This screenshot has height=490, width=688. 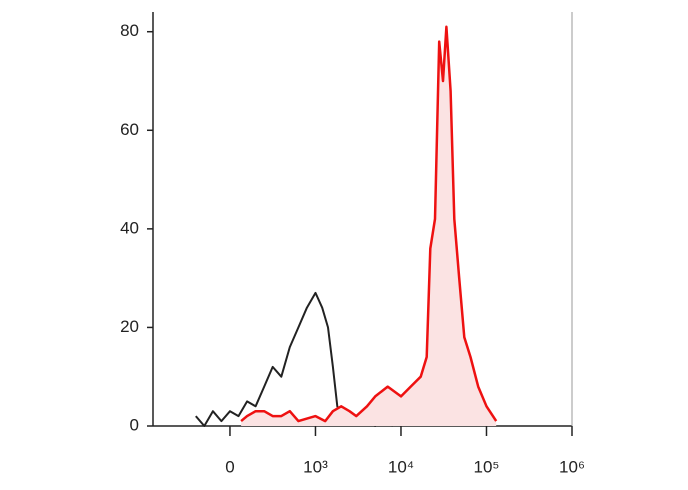 I want to click on y-tick-label: 60, so click(x=129, y=129).